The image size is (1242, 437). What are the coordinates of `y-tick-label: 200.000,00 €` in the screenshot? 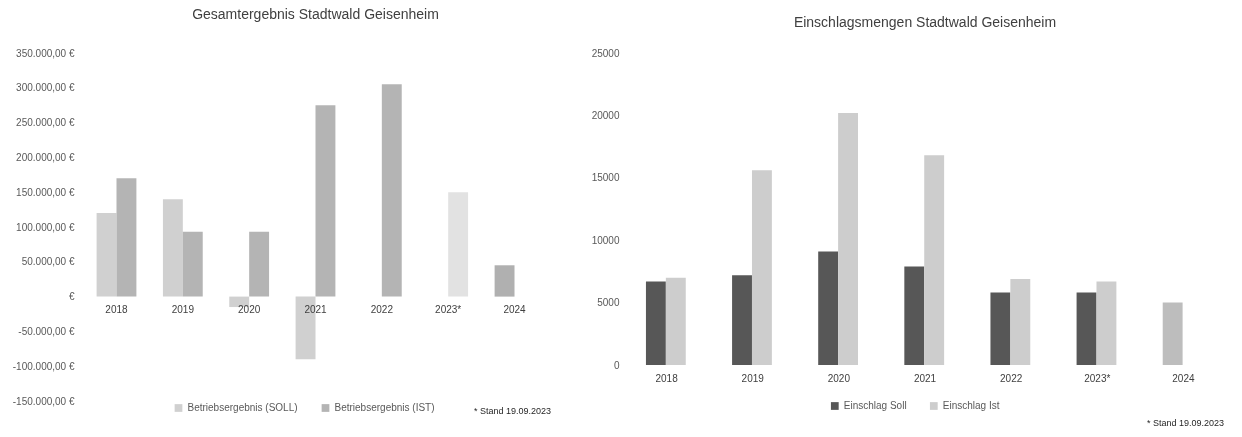 It's located at (45, 157).